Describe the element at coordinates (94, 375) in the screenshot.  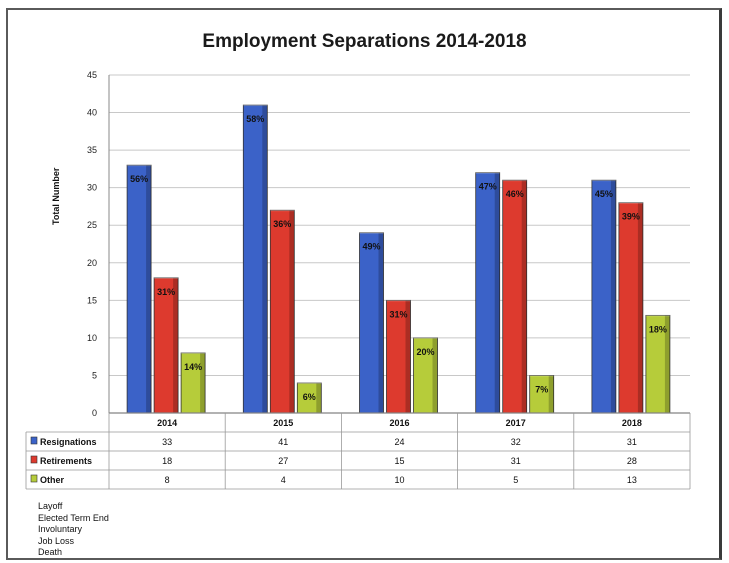
I see `y-tick-label: 5` at that location.